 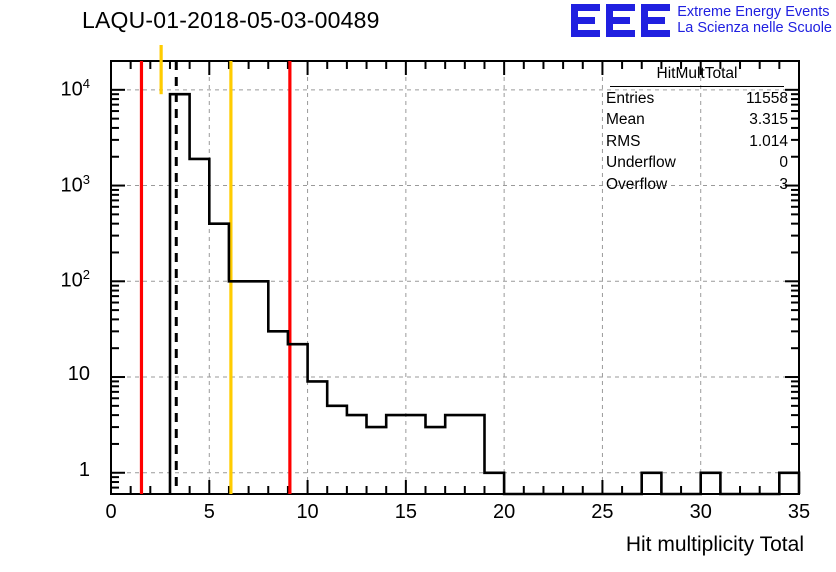 I want to click on y-tick-label: 1, so click(x=84, y=469).